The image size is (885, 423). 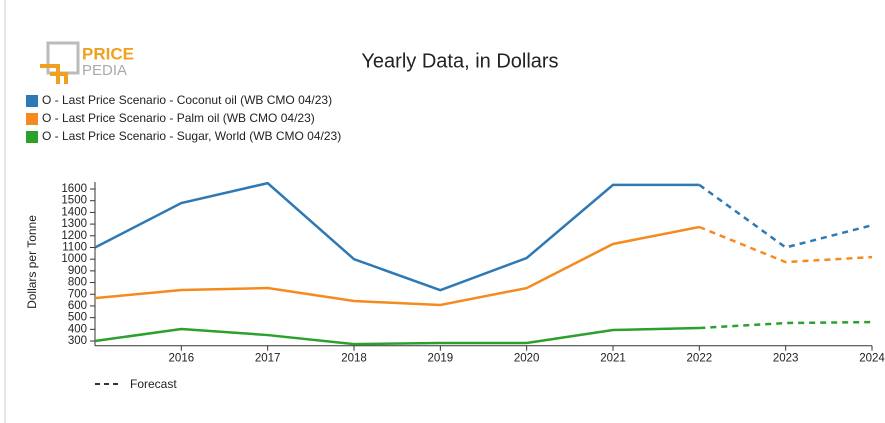 What do you see at coordinates (77, 341) in the screenshot?
I see `y-tick-label: 300` at bounding box center [77, 341].